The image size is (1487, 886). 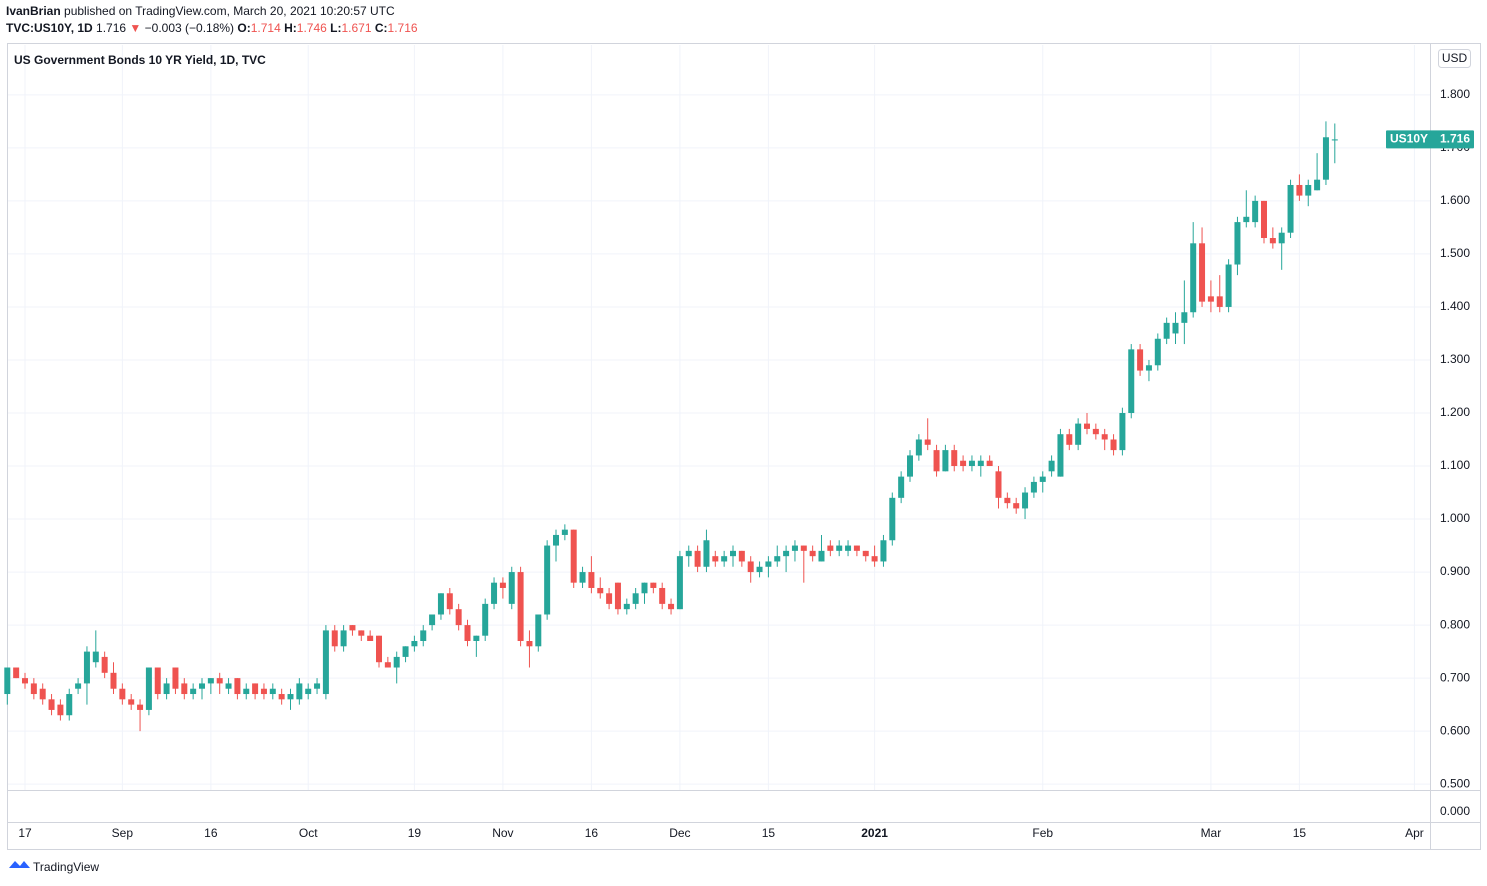 What do you see at coordinates (502, 833) in the screenshot?
I see `x-tick-label: Nov` at bounding box center [502, 833].